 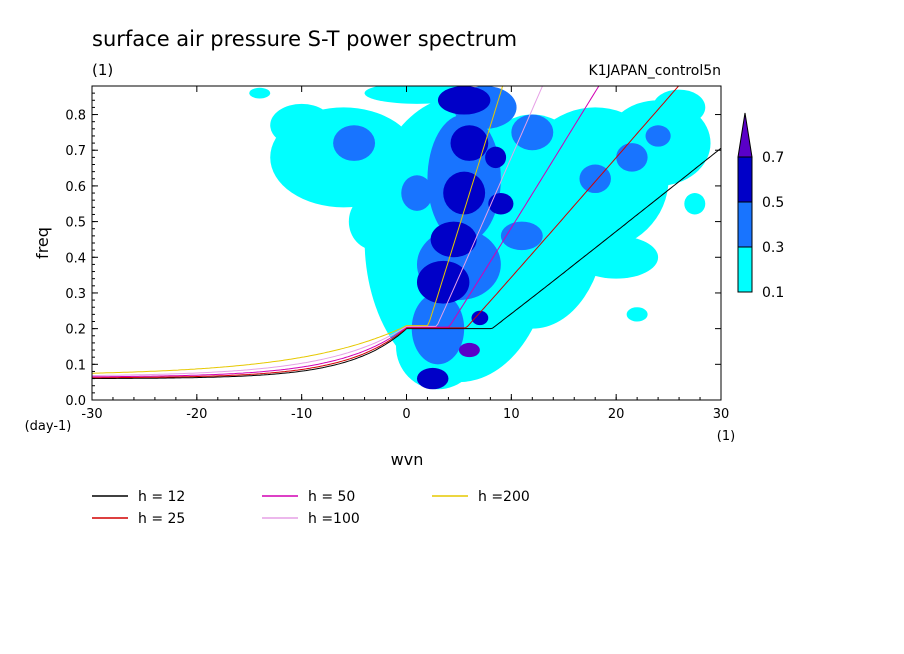 What do you see at coordinates (773, 203) in the screenshot?
I see `colorbar-label: 0.5` at bounding box center [773, 203].